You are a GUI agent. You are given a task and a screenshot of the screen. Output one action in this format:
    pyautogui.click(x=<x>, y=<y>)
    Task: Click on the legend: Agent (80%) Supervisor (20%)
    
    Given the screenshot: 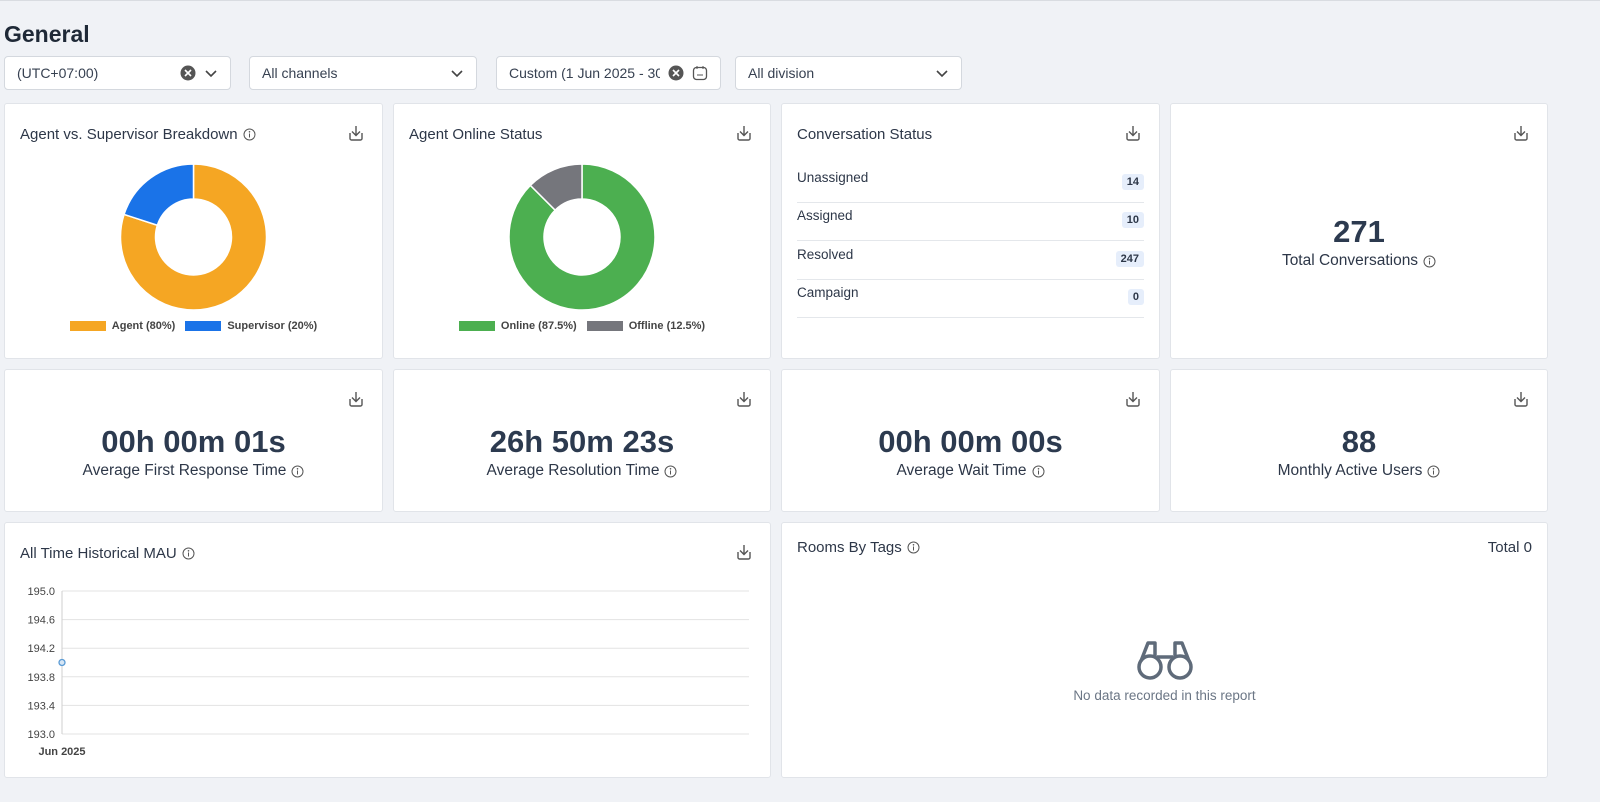 What is the action you would take?
    pyautogui.click(x=193, y=326)
    